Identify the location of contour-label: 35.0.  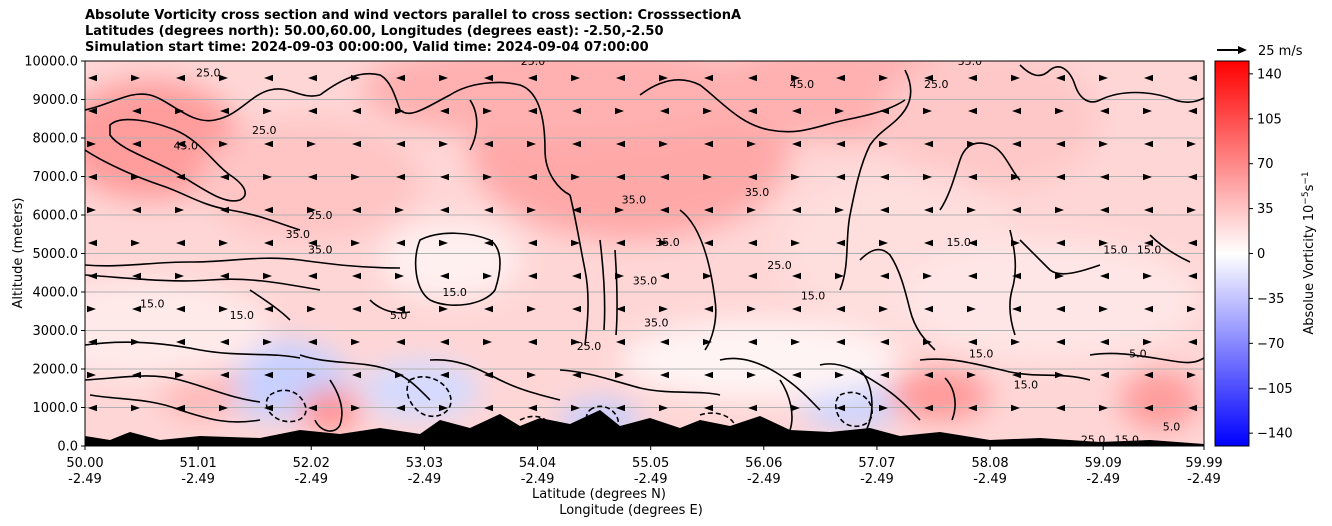
(634, 199).